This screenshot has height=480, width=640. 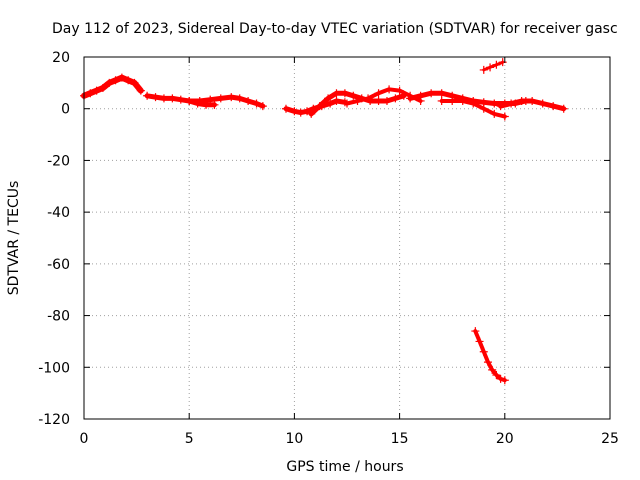 What do you see at coordinates (58, 317) in the screenshot?
I see `y-tick-label: -80` at bounding box center [58, 317].